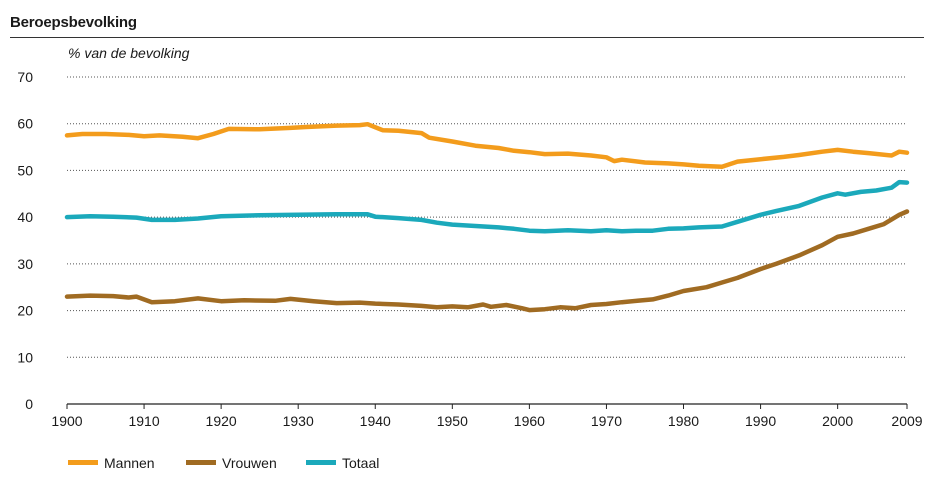 This screenshot has width=935, height=489. I want to click on y-tick-label: 70, so click(25, 77).